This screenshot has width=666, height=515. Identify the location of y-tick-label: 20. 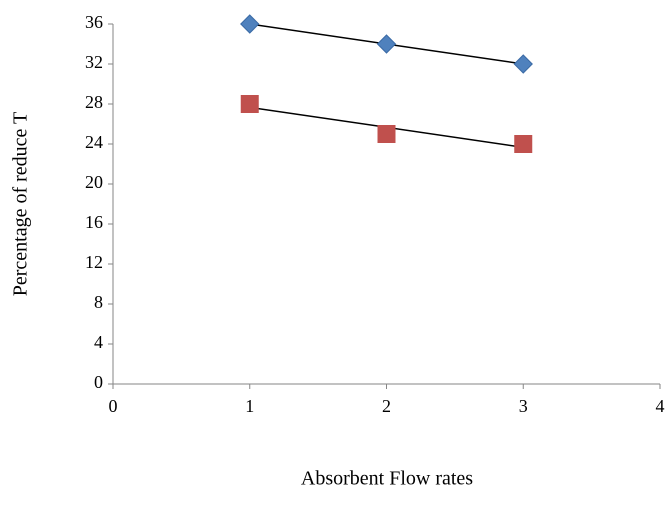
(94, 182).